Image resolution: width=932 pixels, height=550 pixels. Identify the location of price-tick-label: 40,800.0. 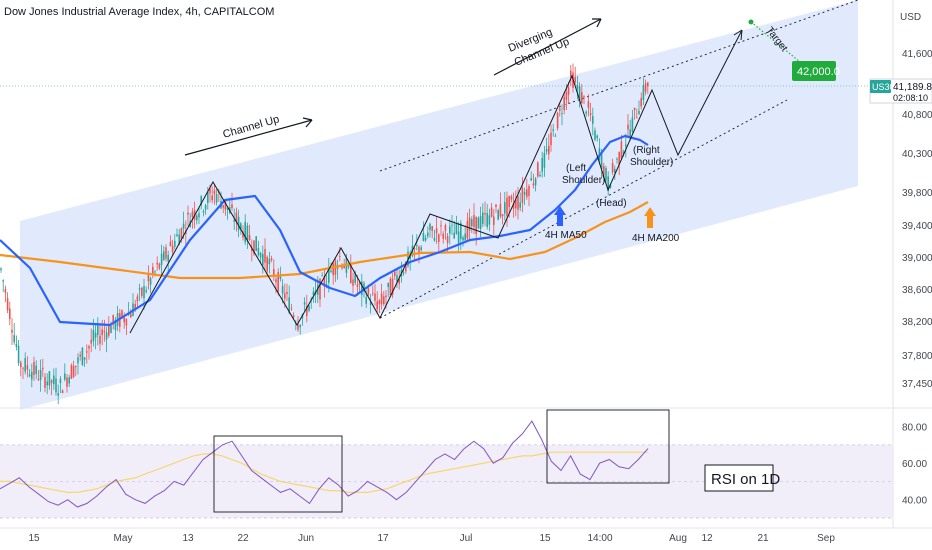
(917, 115).